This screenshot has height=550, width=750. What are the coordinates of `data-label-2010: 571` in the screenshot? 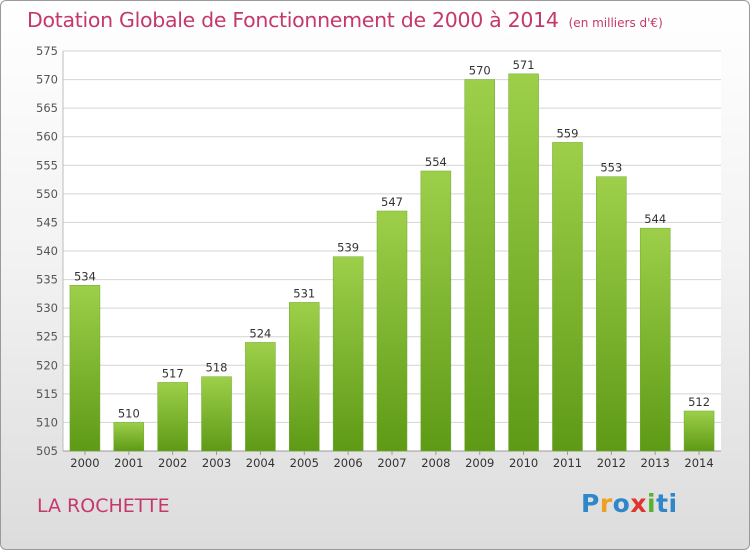 It's located at (524, 65).